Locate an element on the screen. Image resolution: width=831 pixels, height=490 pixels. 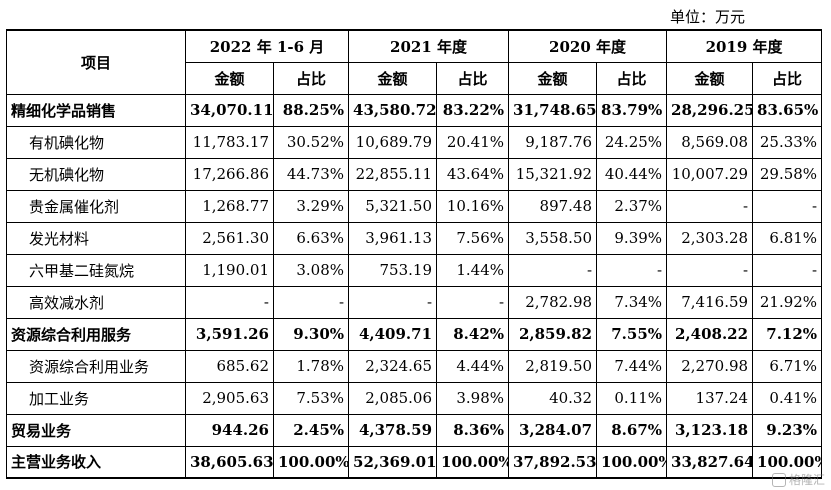
table-row: 六甲基二硅氮烷 1,190.01 3.08% 753.19 1.44% - - - - is located at coordinates (414, 270).